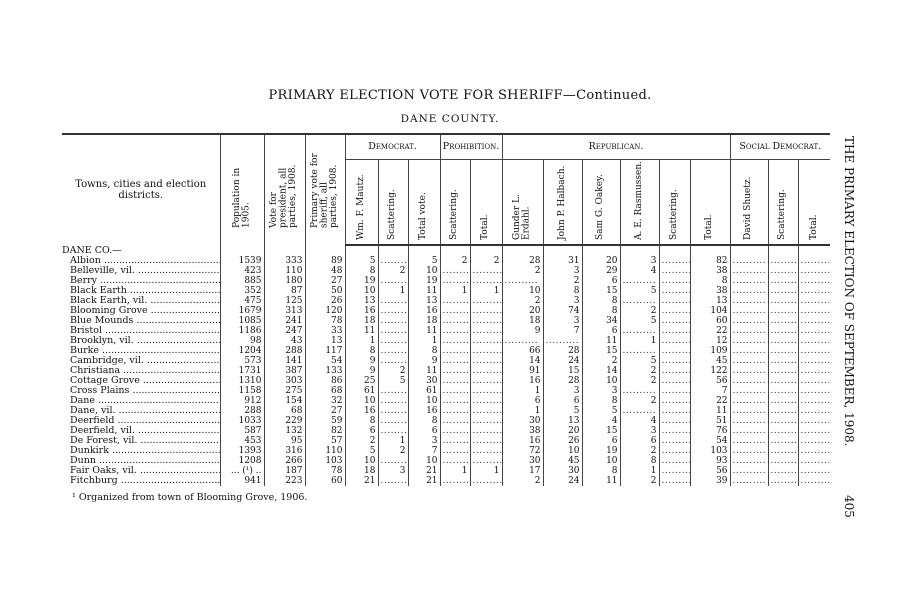 The height and width of the screenshot is (600, 920). What do you see at coordinates (241, 461) in the screenshot?
I see `cell: 1208` at bounding box center [241, 461].